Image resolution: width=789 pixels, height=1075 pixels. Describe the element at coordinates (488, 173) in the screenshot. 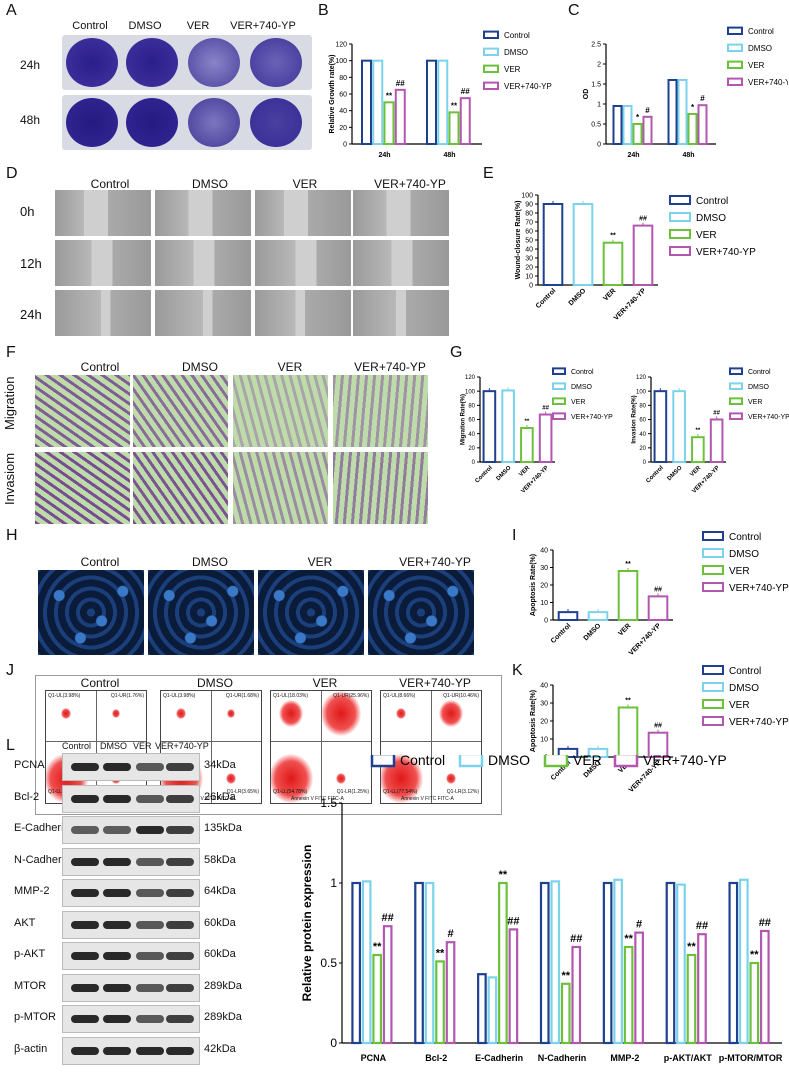

I see `panel-label-e: E` at that location.